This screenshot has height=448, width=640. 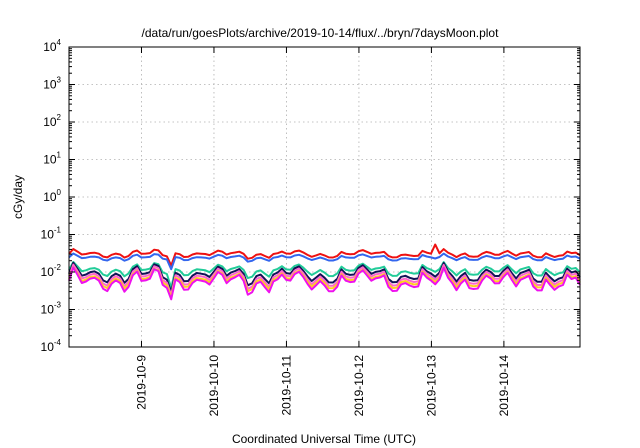 What do you see at coordinates (52, 84) in the screenshot?
I see `y-tick-label: 10³` at bounding box center [52, 84].